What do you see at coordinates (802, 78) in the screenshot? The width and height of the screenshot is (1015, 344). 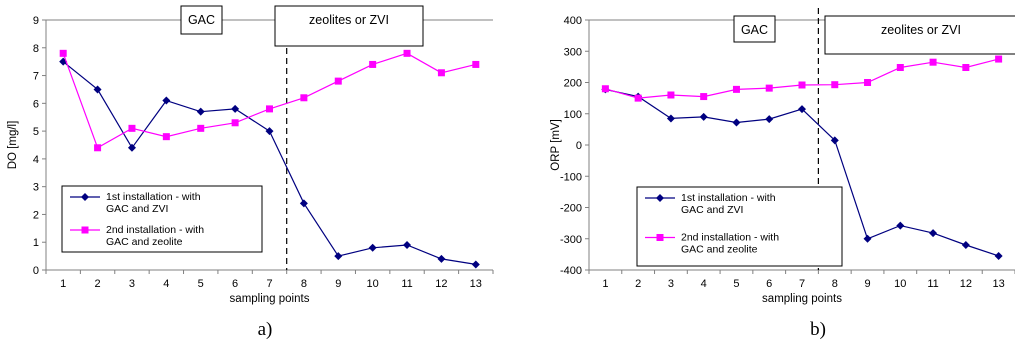 I see `series-2-line` at bounding box center [802, 78].